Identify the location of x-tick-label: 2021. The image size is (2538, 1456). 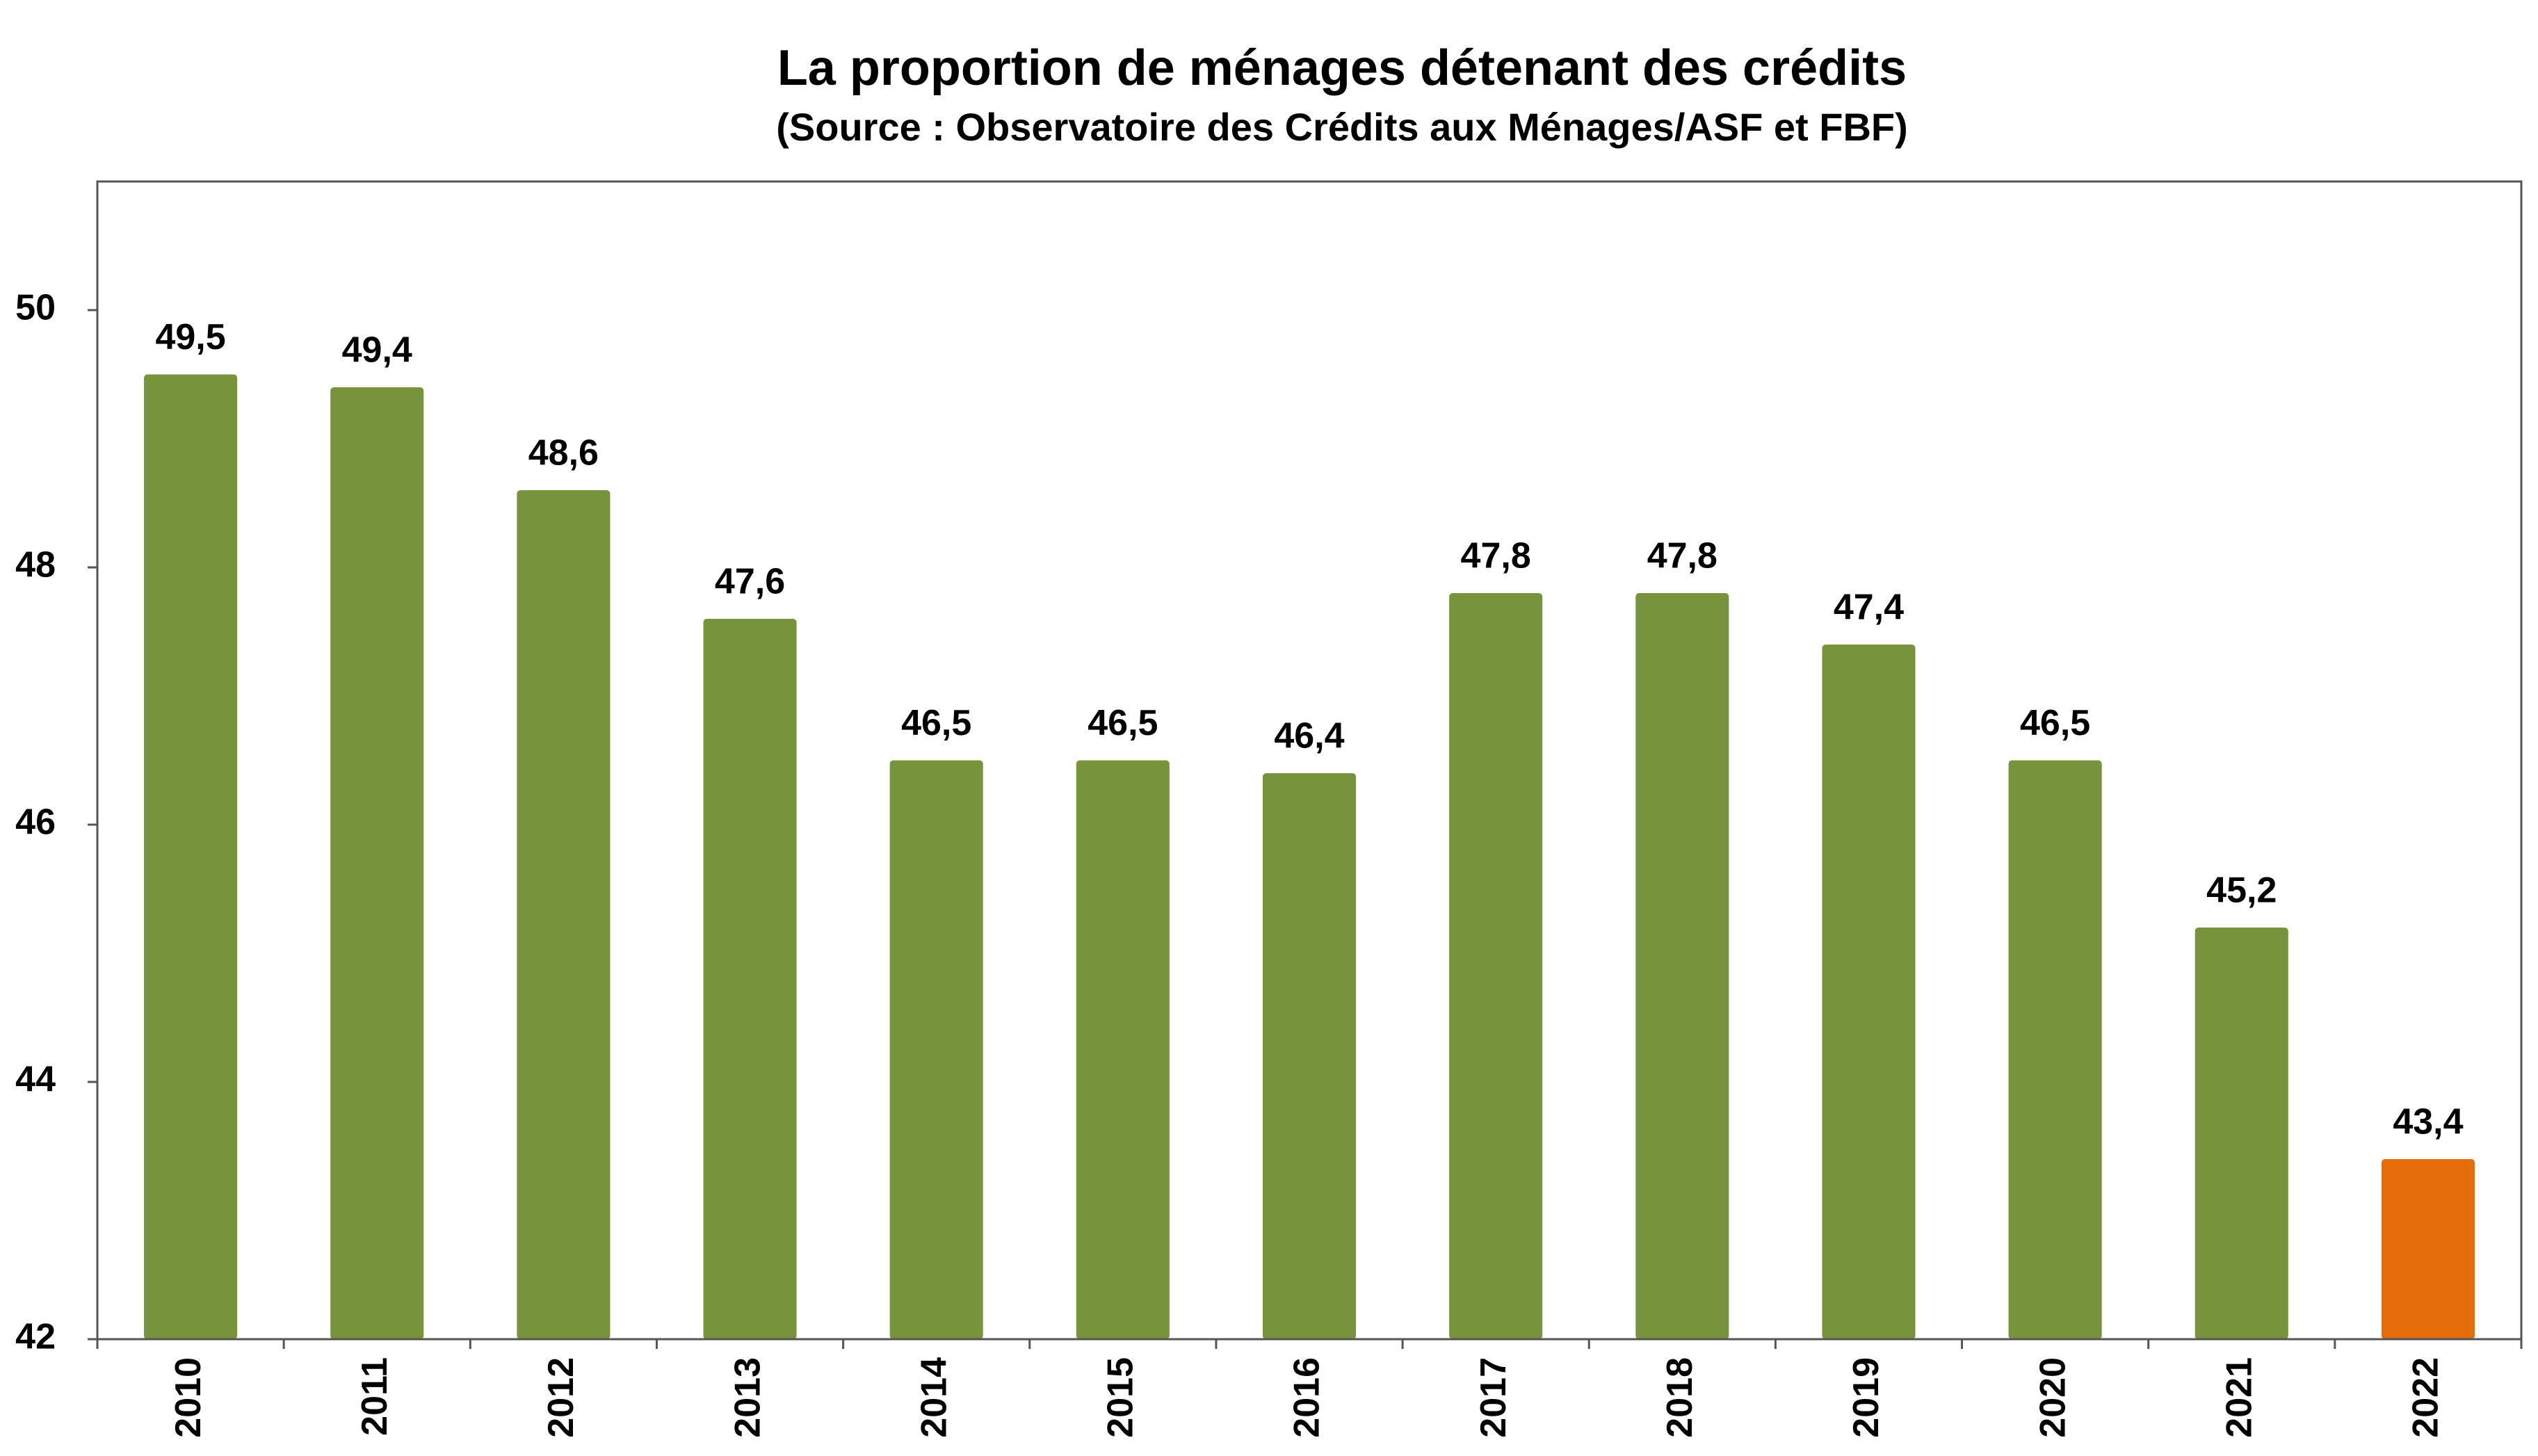
(2240, 1397).